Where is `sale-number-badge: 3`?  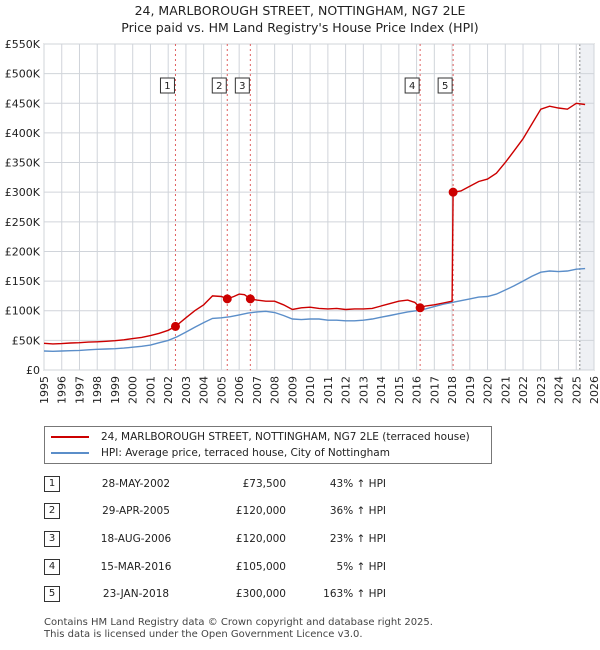
sale-number-badge: 3 is located at coordinates (52, 538).